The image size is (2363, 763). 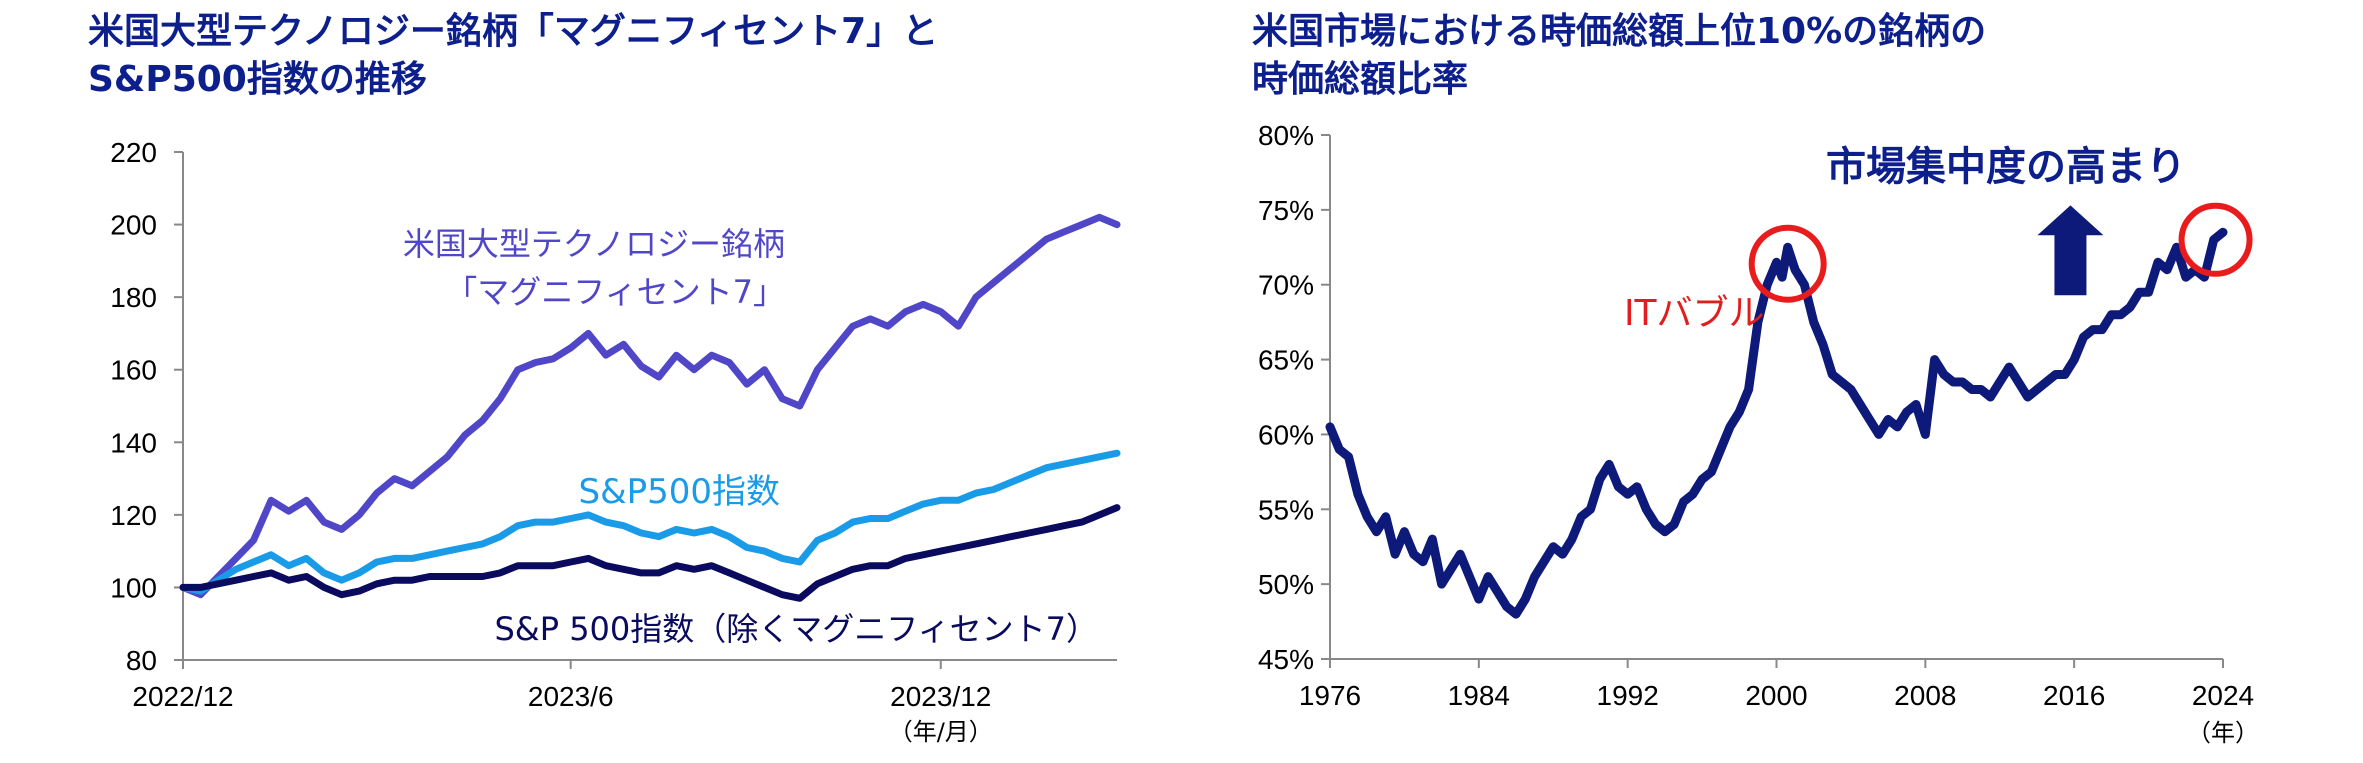 What do you see at coordinates (257, 79) in the screenshot?
I see `left-chart-title-line-2: S&P500指数の推移` at bounding box center [257, 79].